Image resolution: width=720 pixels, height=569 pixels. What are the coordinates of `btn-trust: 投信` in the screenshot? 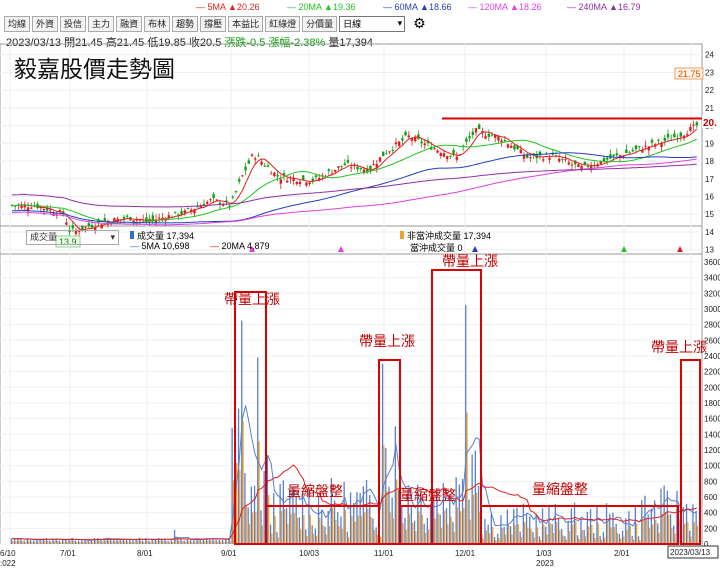 It's located at (73, 24).